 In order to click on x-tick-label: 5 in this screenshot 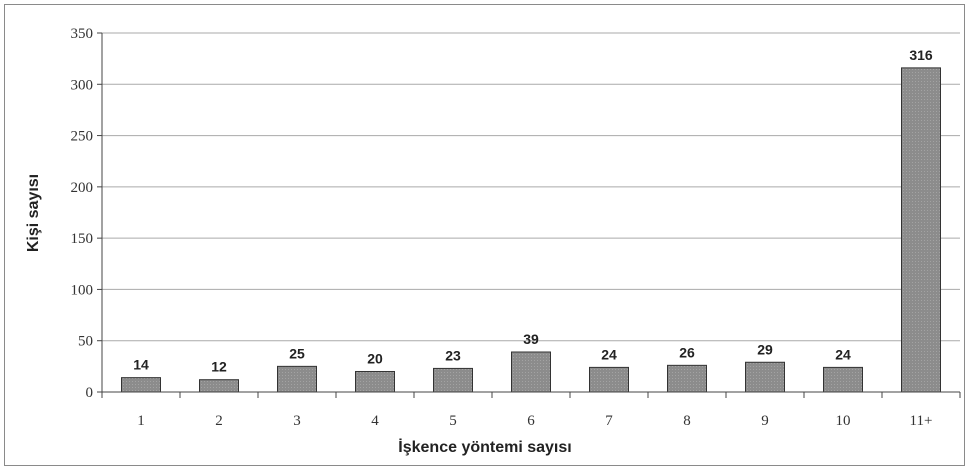, I will do `click(453, 421)`.